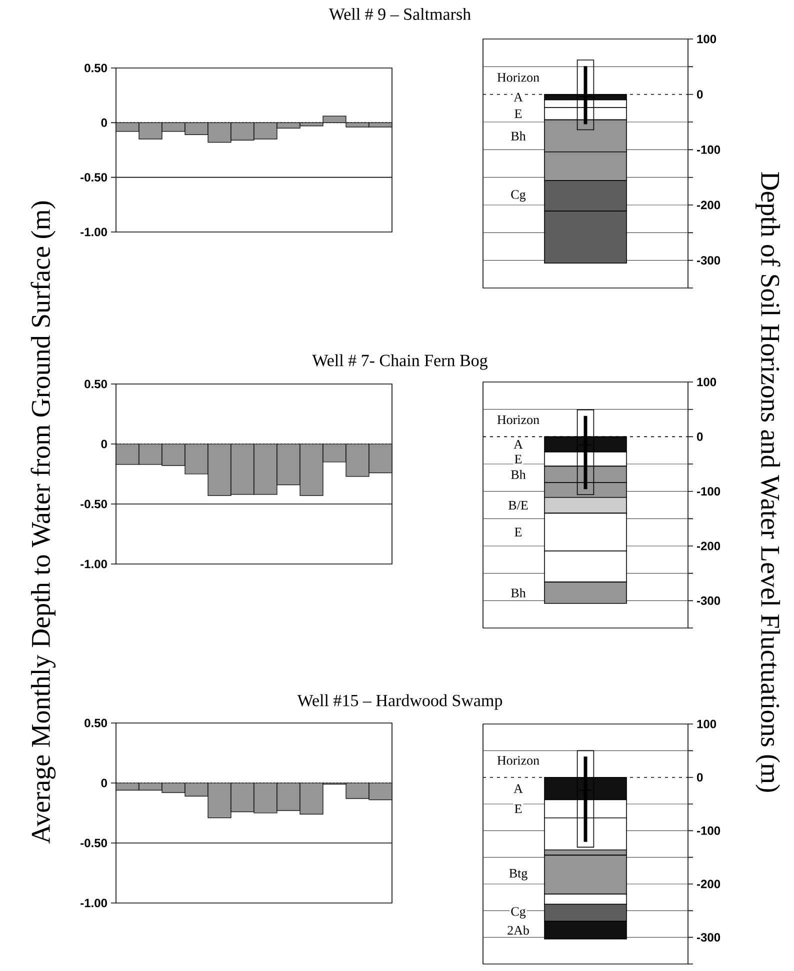  I want to click on y-axis-title: Depth of Soil Horizons and Water Level Fluctuations (m), so click(768, 482).